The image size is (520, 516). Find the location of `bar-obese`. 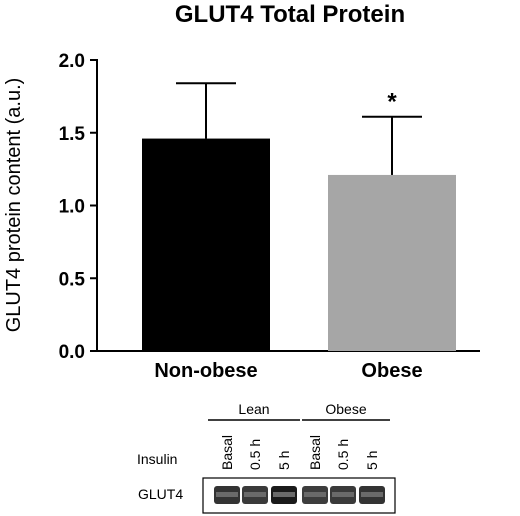

bar-obese is located at coordinates (392, 262).